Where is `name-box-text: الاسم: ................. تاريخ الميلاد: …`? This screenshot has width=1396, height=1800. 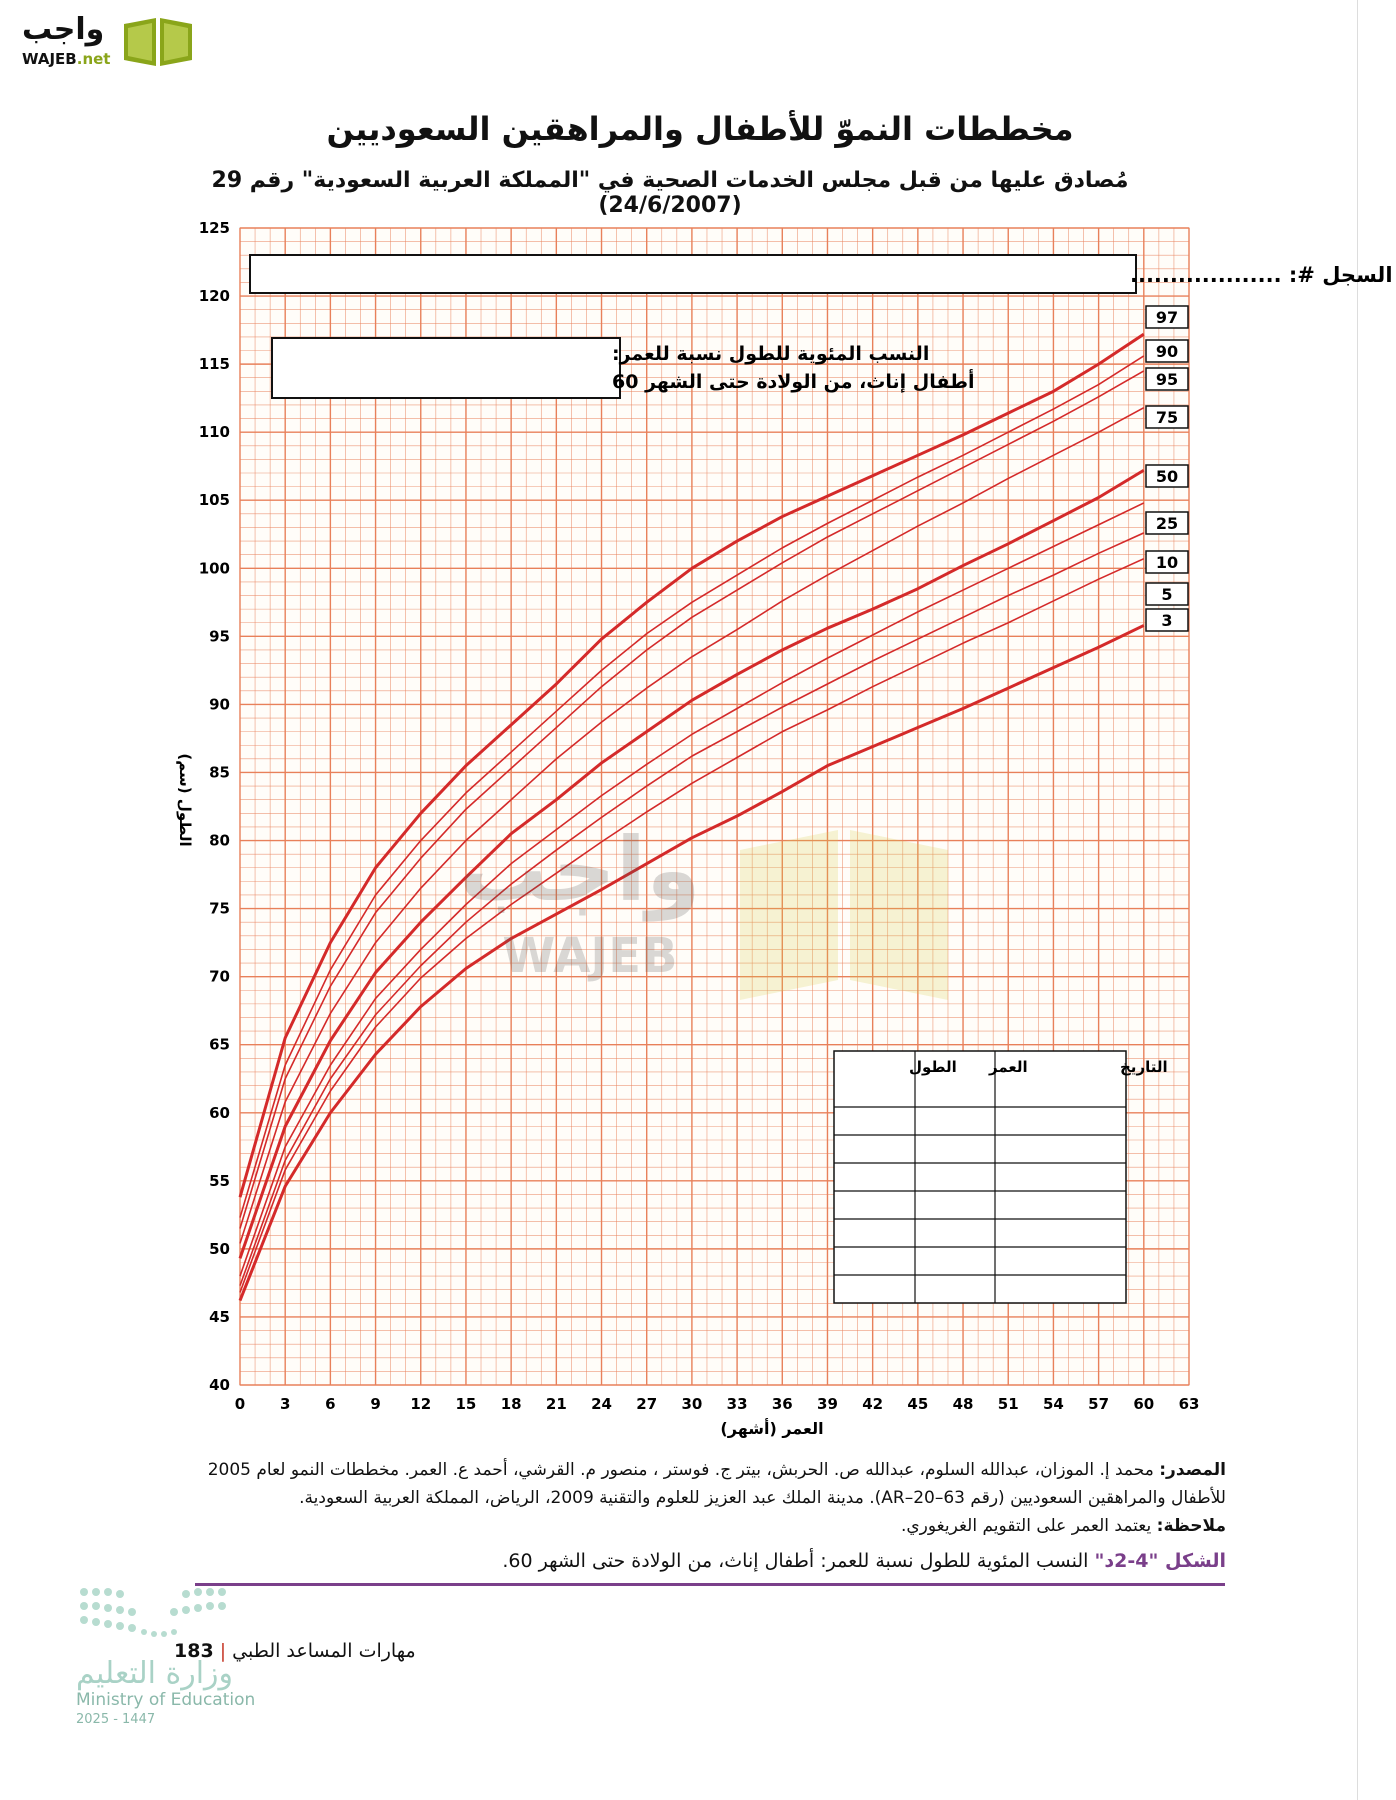 name-box-text: الاسم: ................. تاريخ الميلاد: … is located at coordinates (1263, 275).